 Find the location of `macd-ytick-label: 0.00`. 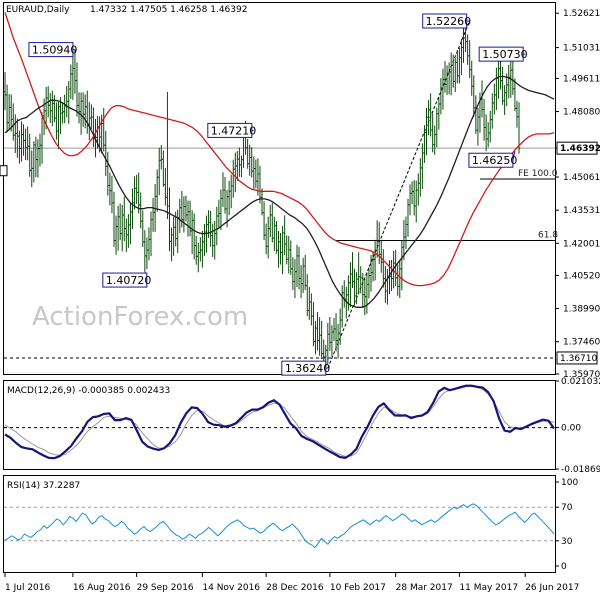

macd-ytick-label: 0.00 is located at coordinates (571, 429).